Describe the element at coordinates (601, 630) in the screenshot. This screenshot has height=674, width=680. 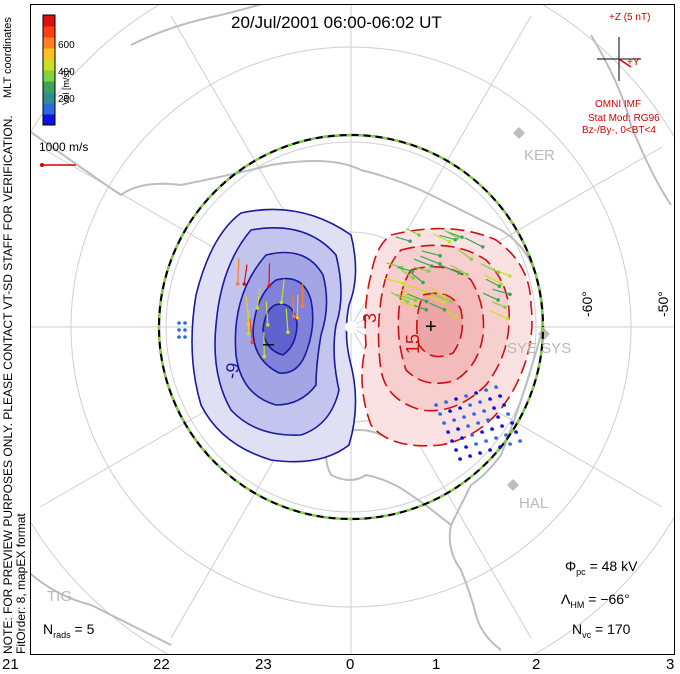
I see `stat-nvc: Nvc = 170` at that location.